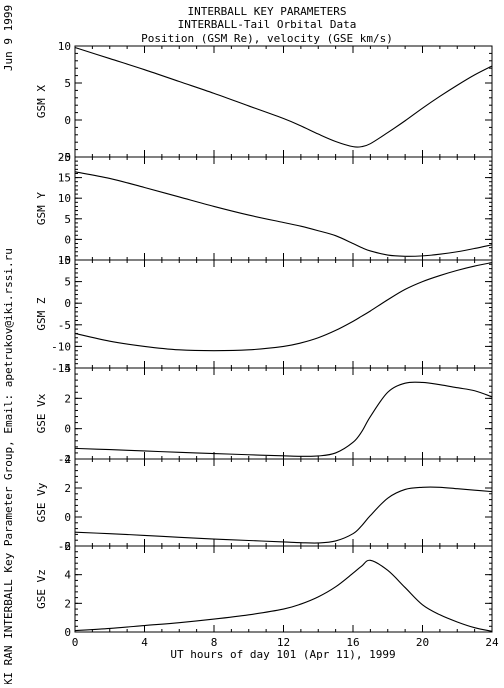 Image resolution: width=504 pixels, height=688 pixels. What do you see at coordinates (41, 413) in the screenshot?
I see `y-axis-label: GSE Vx` at bounding box center [41, 413].